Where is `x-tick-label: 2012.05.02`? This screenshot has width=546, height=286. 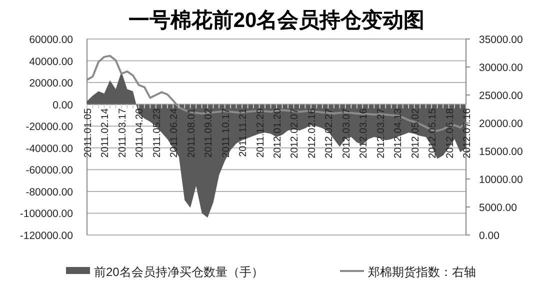 x-tick-label: 2012.05.02 is located at coordinates (416, 133).